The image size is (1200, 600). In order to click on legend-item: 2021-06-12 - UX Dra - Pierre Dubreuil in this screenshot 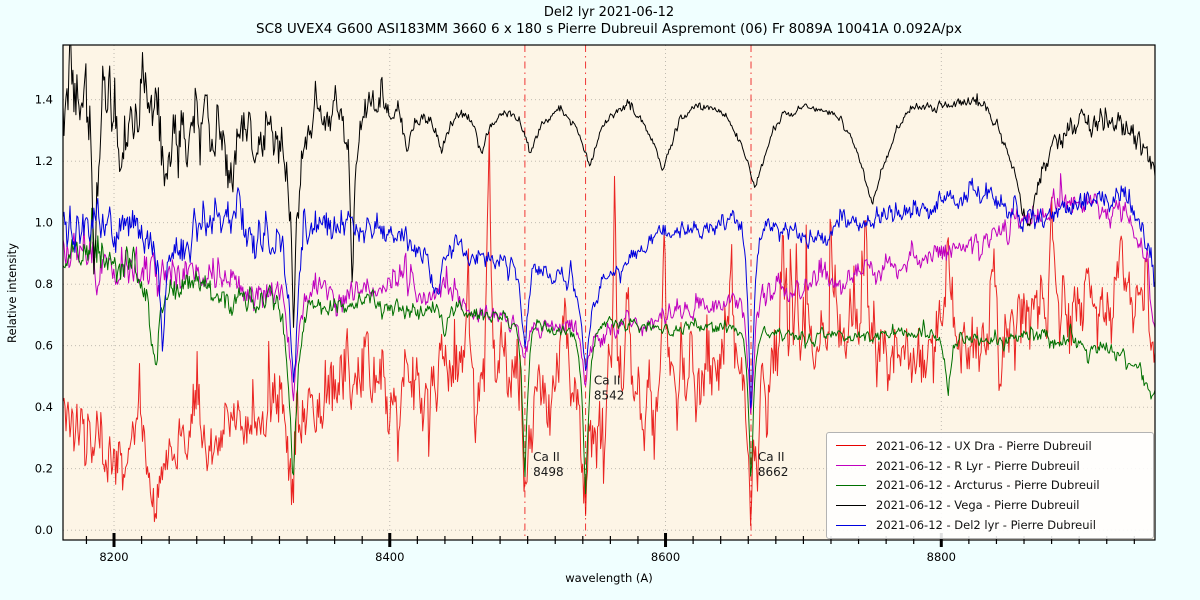, I will do `click(990, 445)`.